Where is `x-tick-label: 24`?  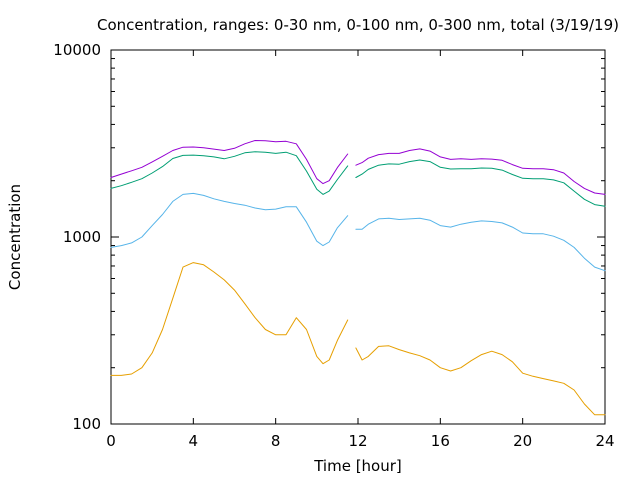 x-tick-label: 24 is located at coordinates (604, 441).